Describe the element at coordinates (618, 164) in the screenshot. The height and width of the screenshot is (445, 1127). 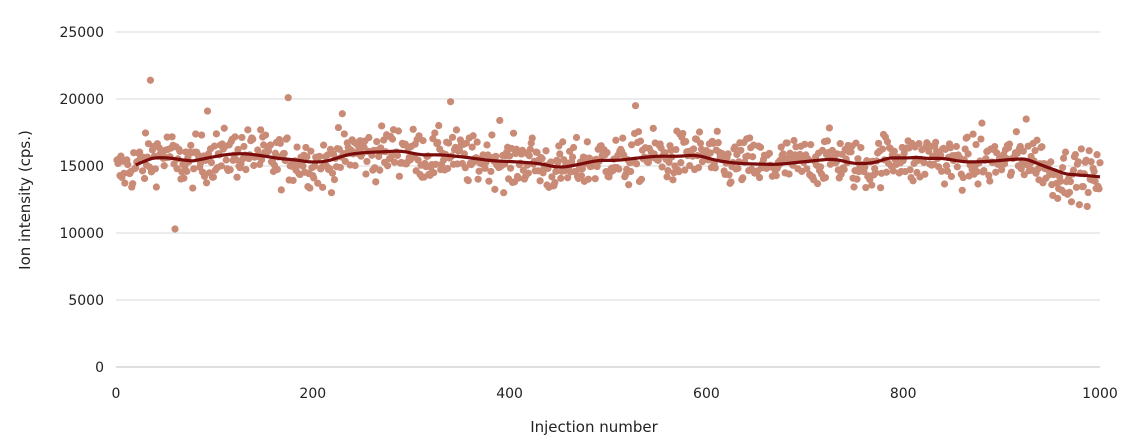
I see `trend-line-group` at that location.